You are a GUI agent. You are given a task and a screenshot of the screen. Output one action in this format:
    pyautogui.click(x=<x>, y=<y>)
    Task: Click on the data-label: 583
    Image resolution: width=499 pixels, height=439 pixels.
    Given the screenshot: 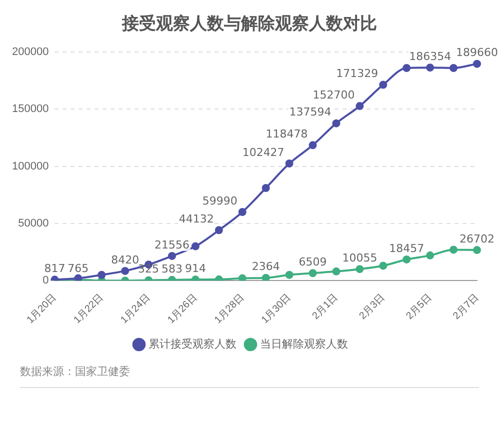 What is the action you would take?
    pyautogui.click(x=172, y=269)
    